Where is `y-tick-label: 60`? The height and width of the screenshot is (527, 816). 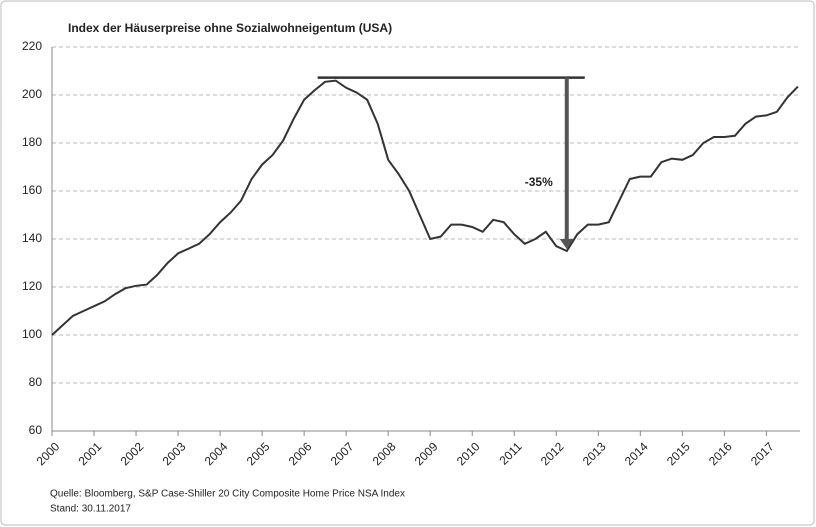
y-tick-label: 60 is located at coordinates (36, 430).